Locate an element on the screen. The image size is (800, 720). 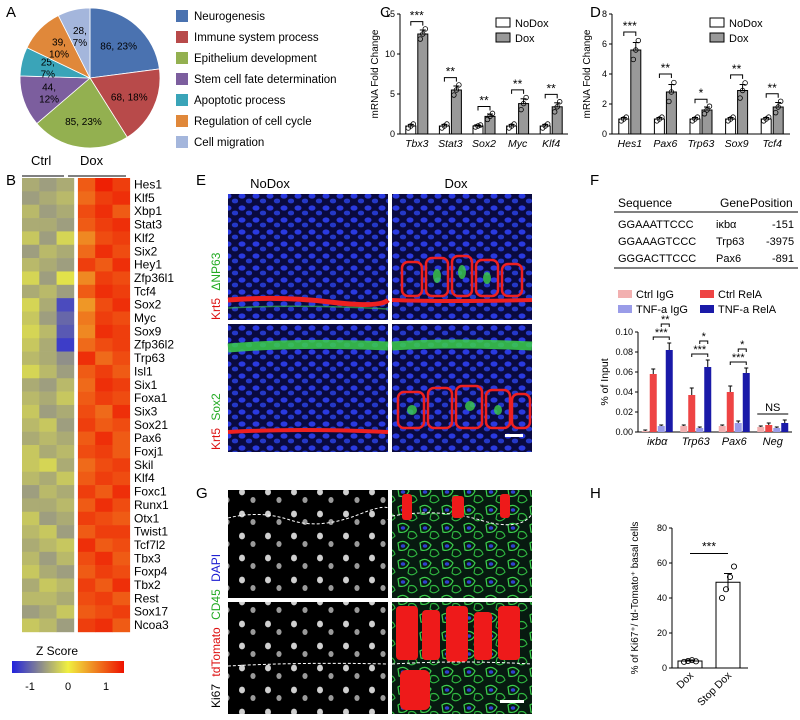
legend-label: Cell migration is located at coordinates (229, 143).